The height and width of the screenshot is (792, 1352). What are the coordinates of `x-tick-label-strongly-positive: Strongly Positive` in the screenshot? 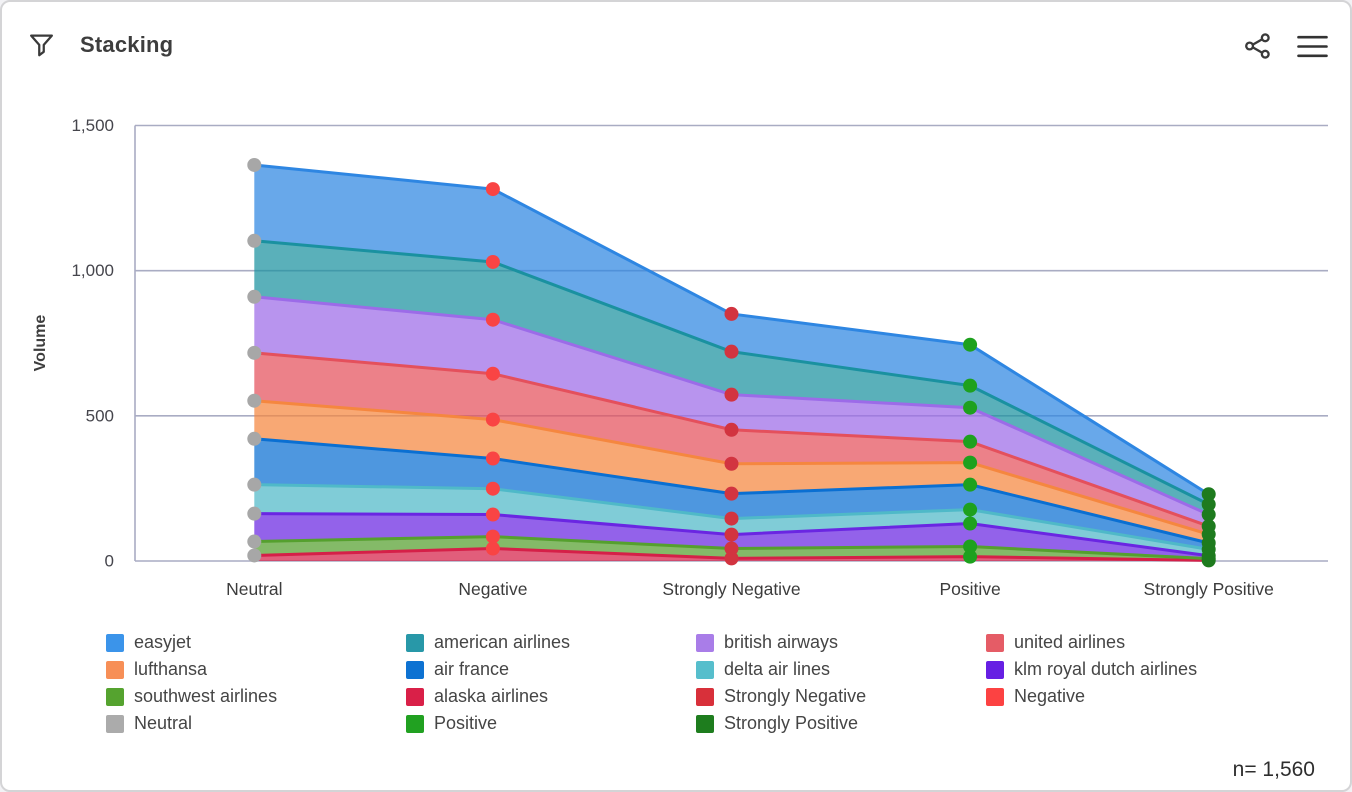 It's located at (1209, 589).